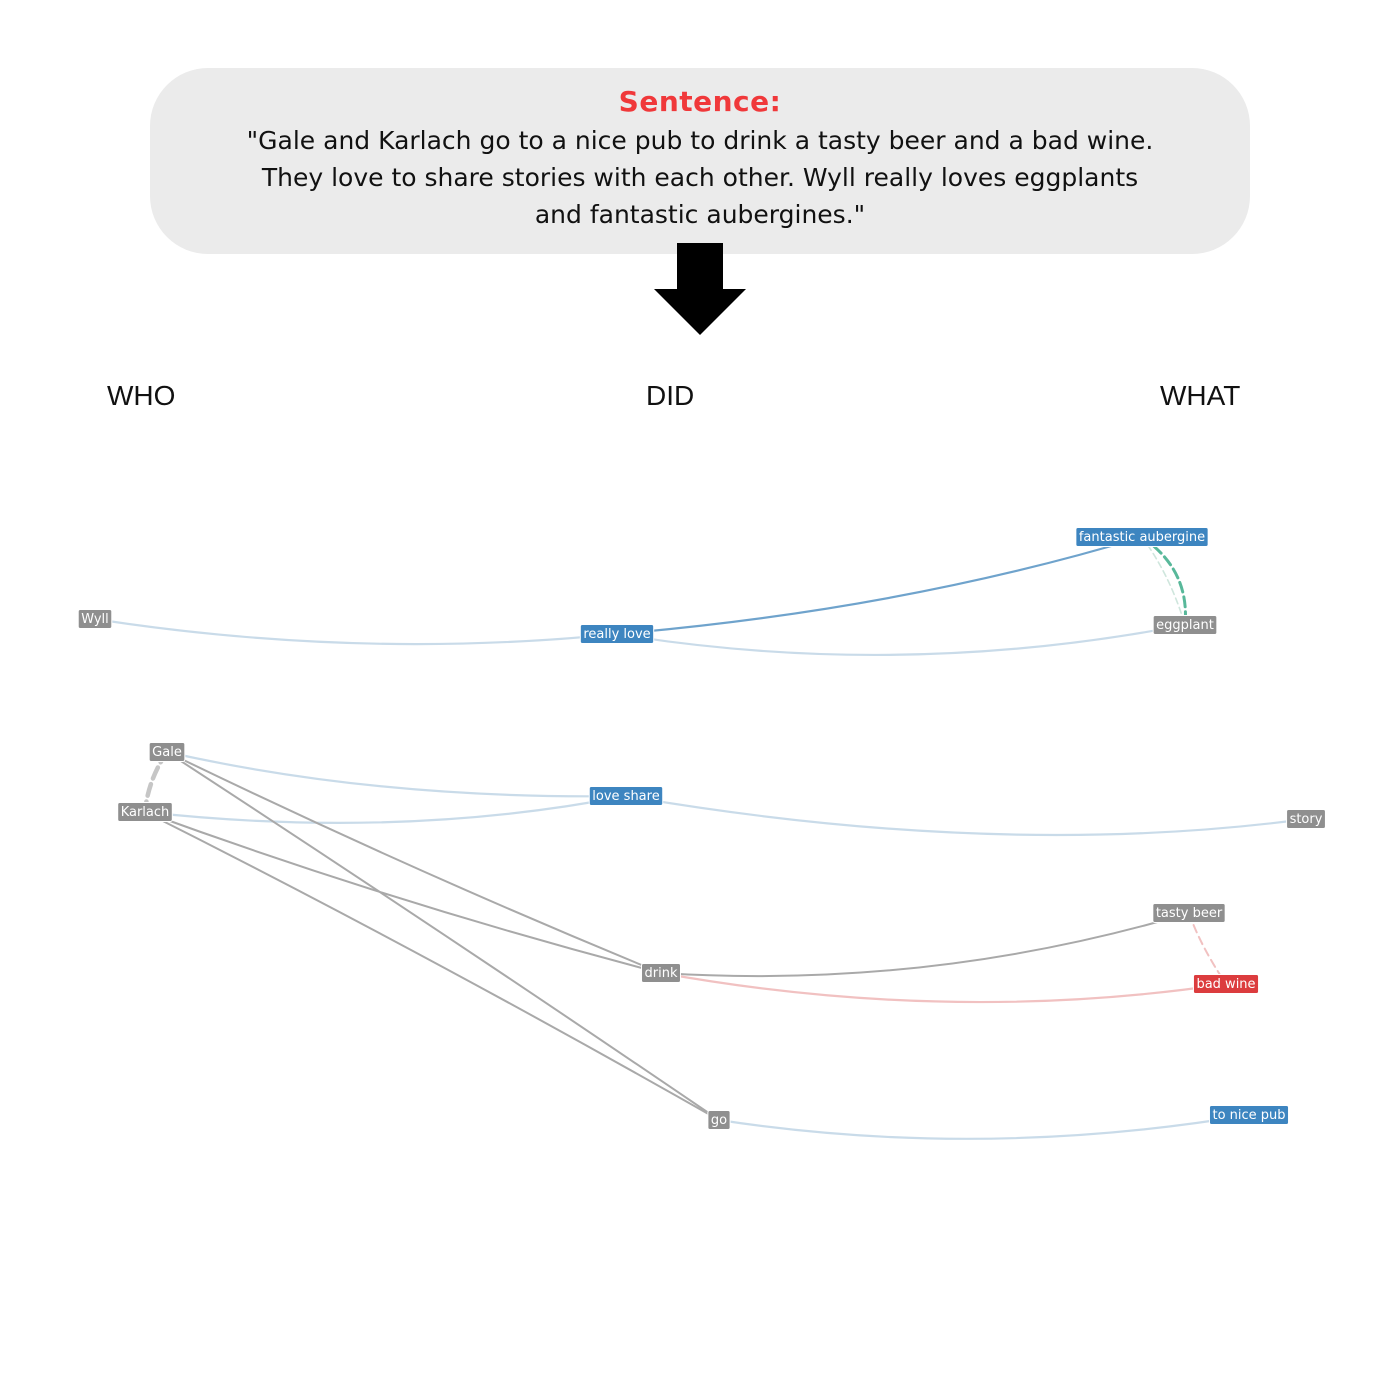 This screenshot has height=1400, width=1400. I want to click on node-label: really love, so click(616, 634).